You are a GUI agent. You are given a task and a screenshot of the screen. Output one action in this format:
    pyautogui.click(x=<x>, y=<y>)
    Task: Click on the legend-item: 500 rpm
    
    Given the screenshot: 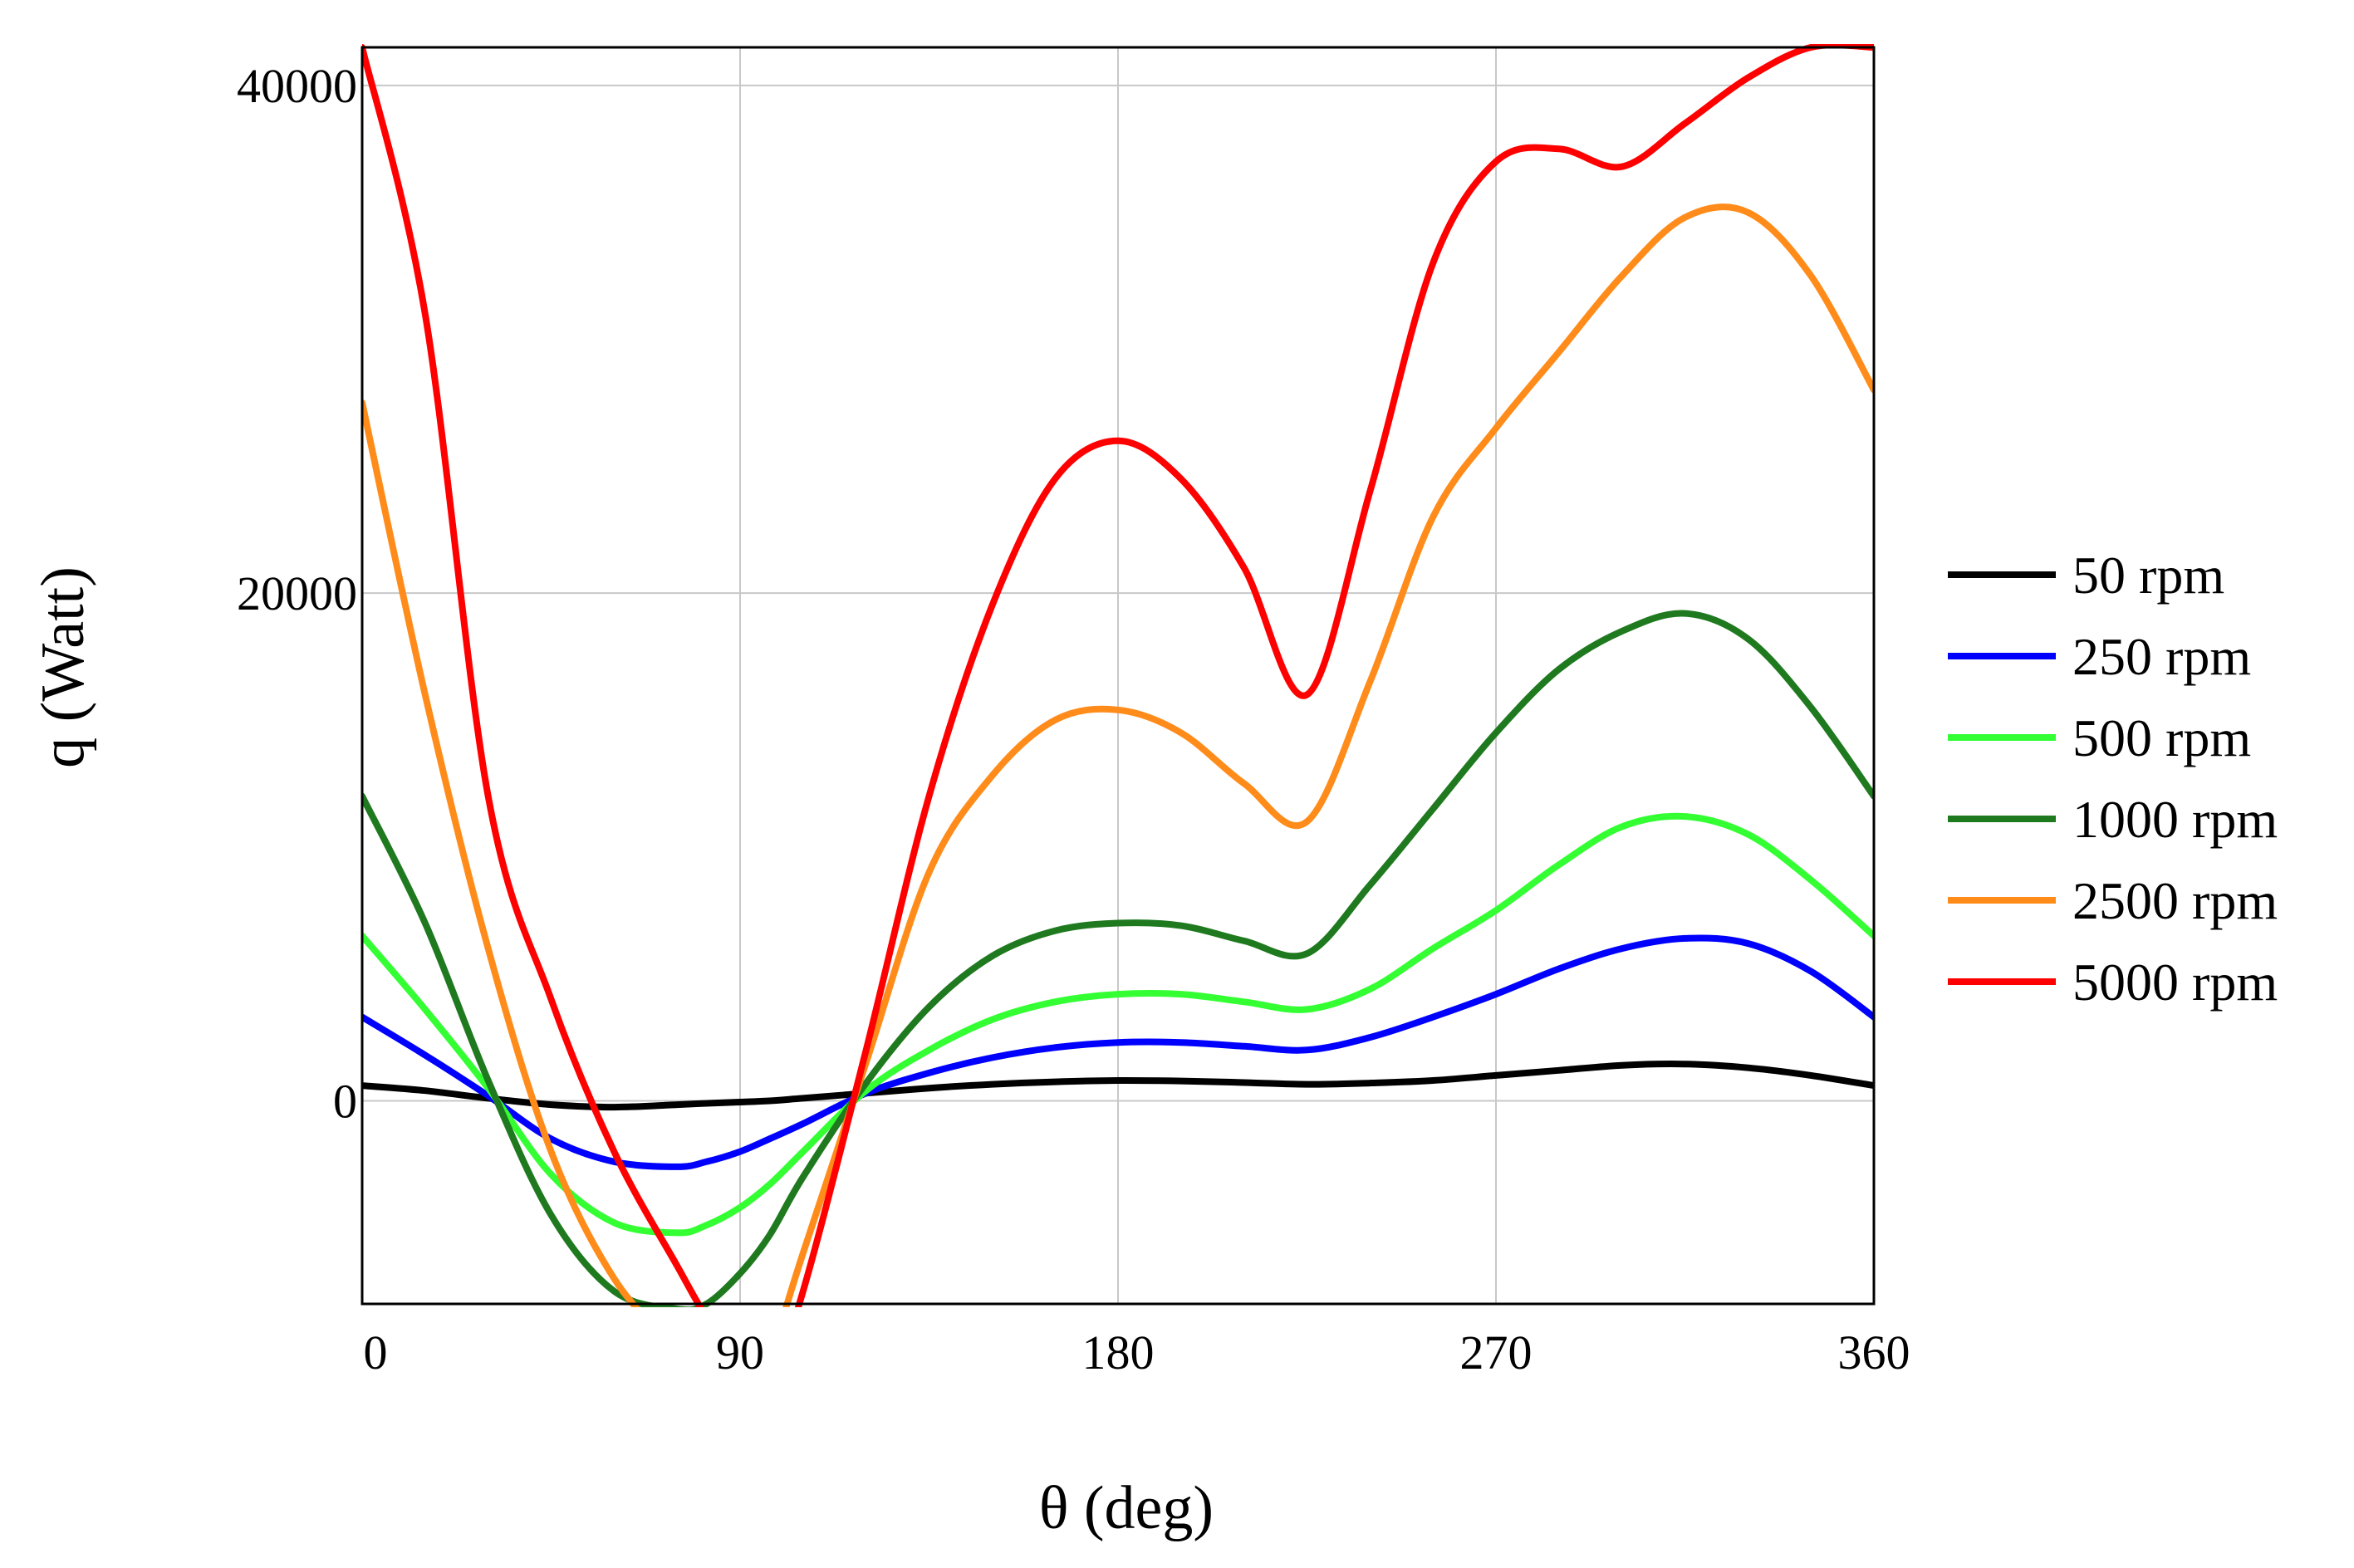 What is the action you would take?
    pyautogui.click(x=2099, y=737)
    